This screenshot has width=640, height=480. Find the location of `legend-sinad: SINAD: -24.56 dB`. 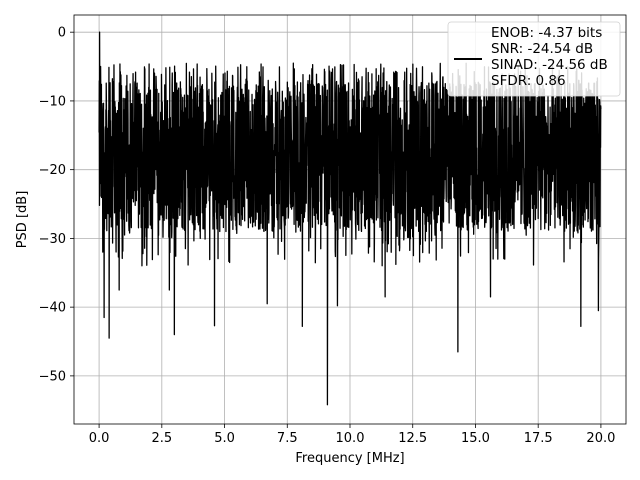

legend-sinad: SINAD: -24.56 dB is located at coordinates (549, 65).